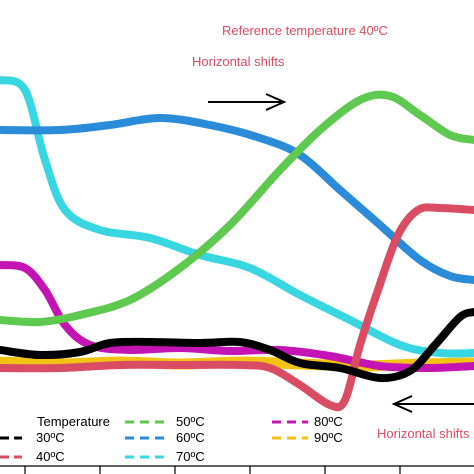  What do you see at coordinates (73, 421) in the screenshot?
I see `legend-title: Temperature` at bounding box center [73, 421].